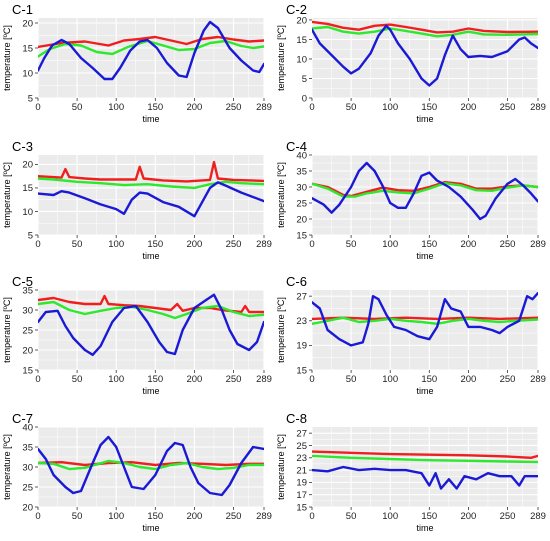 The width and height of the screenshot is (550, 541). Describe the element at coordinates (296, 146) in the screenshot. I see `chart-title: C-4` at that location.